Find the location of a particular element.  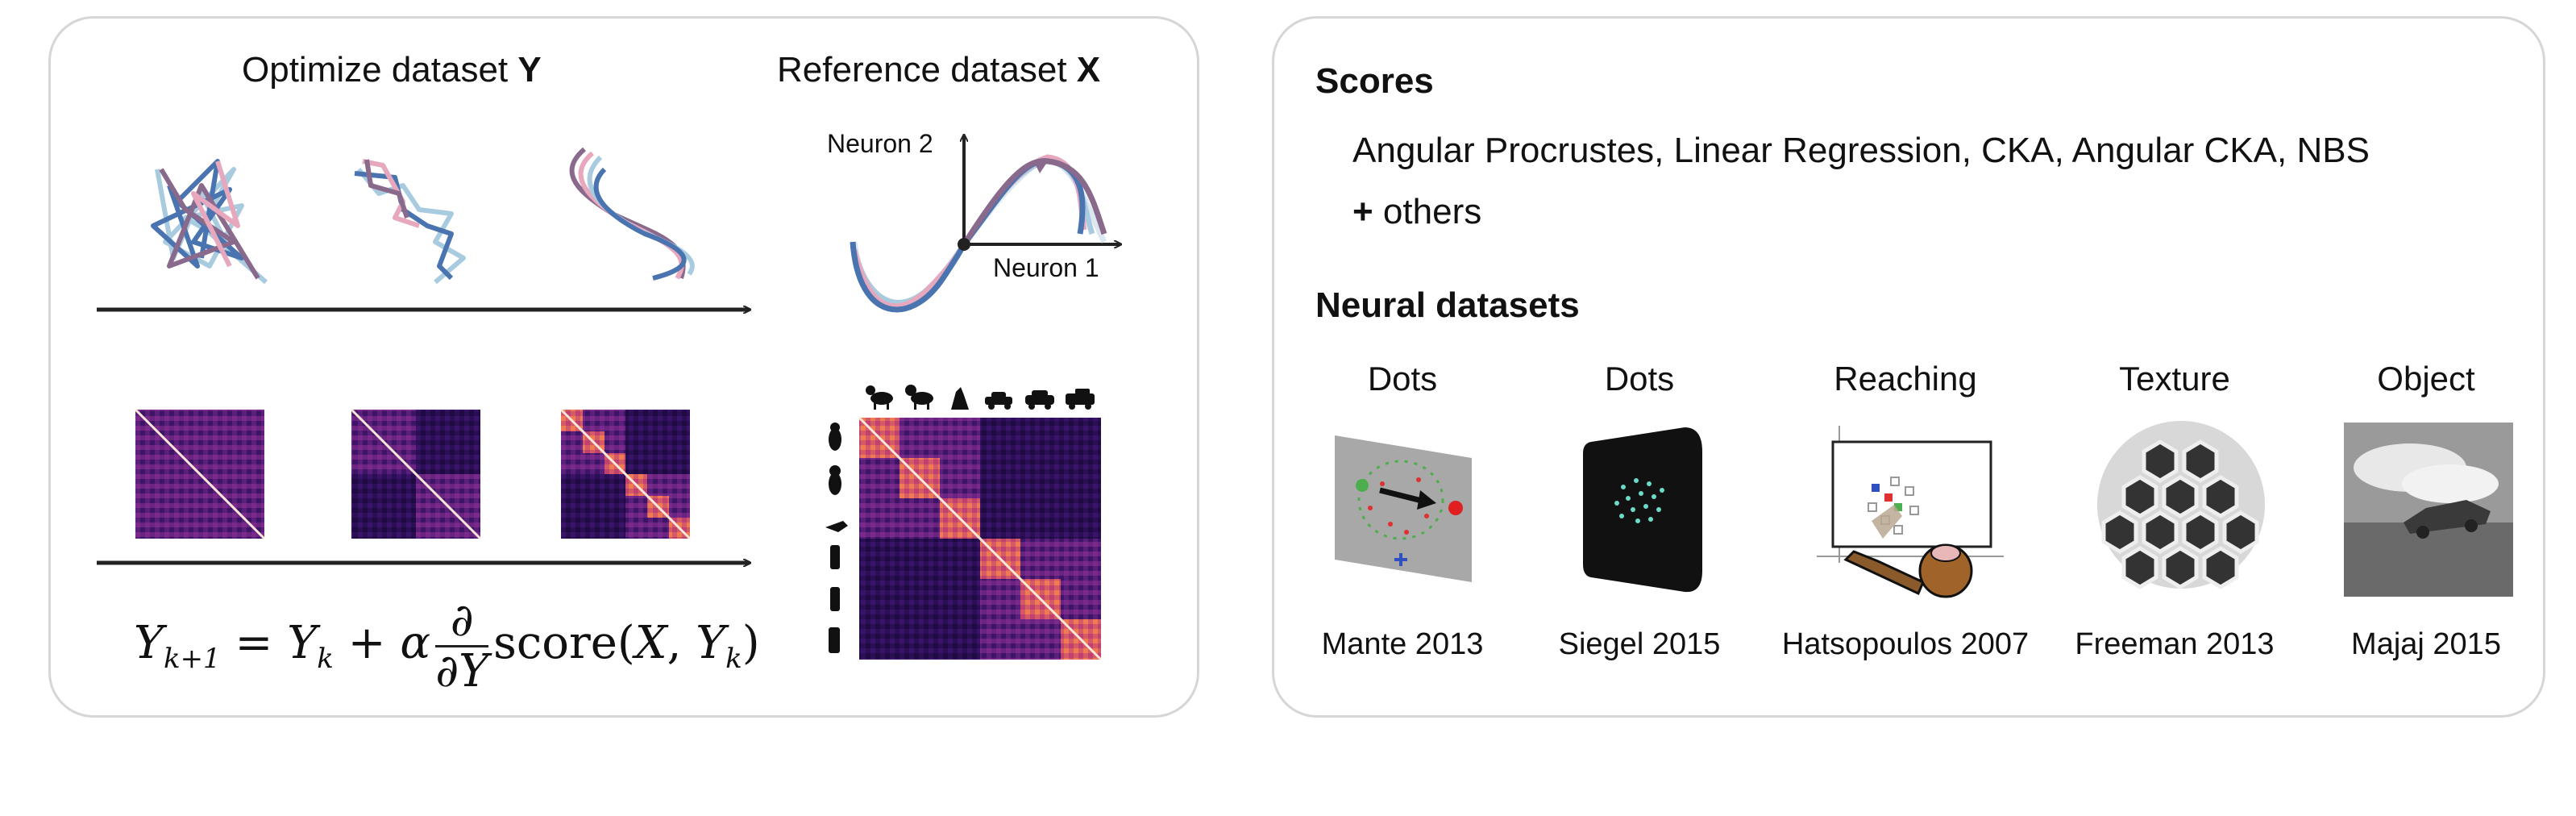

scores-others: + others is located at coordinates (1416, 212).